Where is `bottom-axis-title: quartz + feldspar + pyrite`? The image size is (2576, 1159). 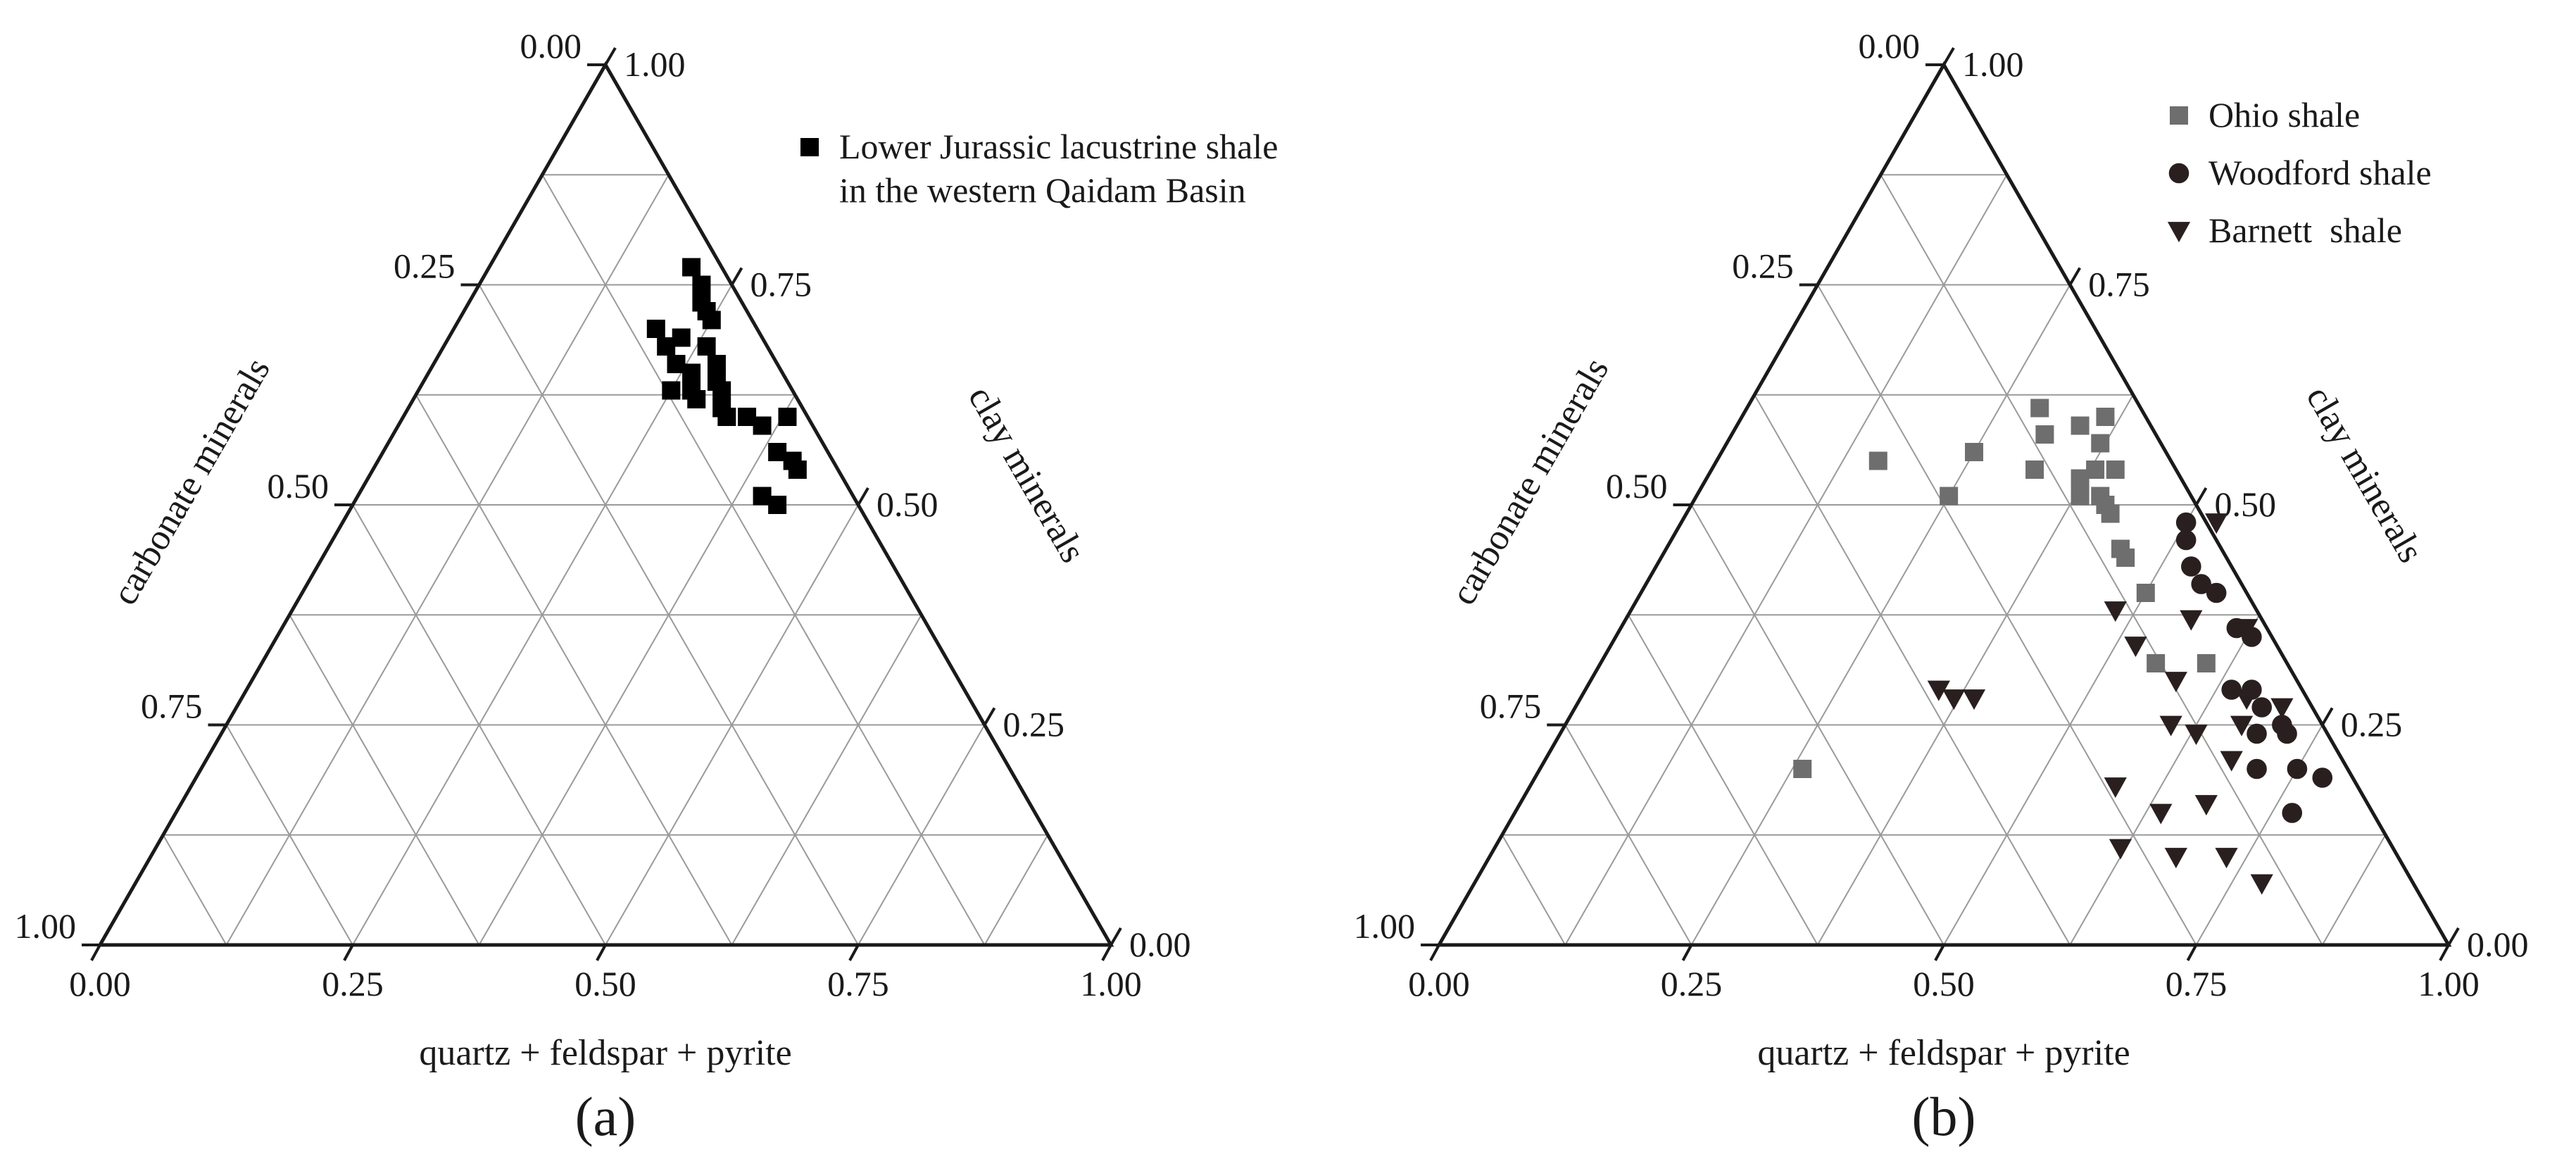
bottom-axis-title: quartz + feldspar + pyrite is located at coordinates (605, 1053).